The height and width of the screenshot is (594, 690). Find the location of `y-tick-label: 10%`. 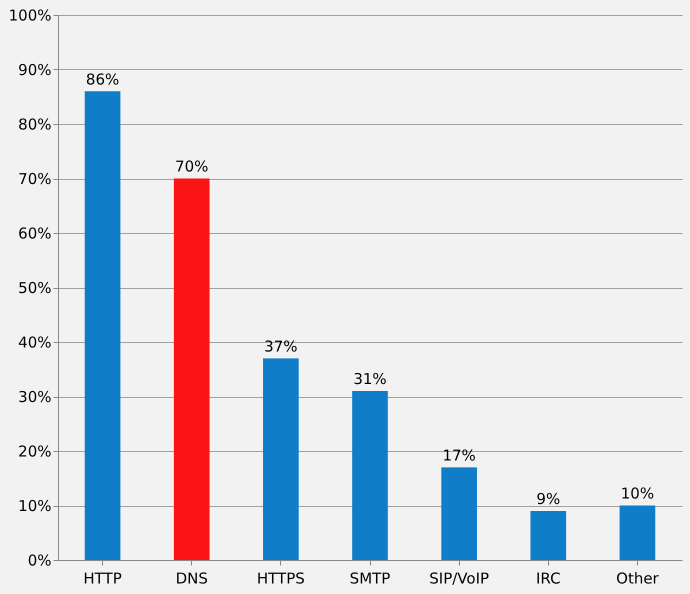

y-tick-label: 10% is located at coordinates (35, 506).